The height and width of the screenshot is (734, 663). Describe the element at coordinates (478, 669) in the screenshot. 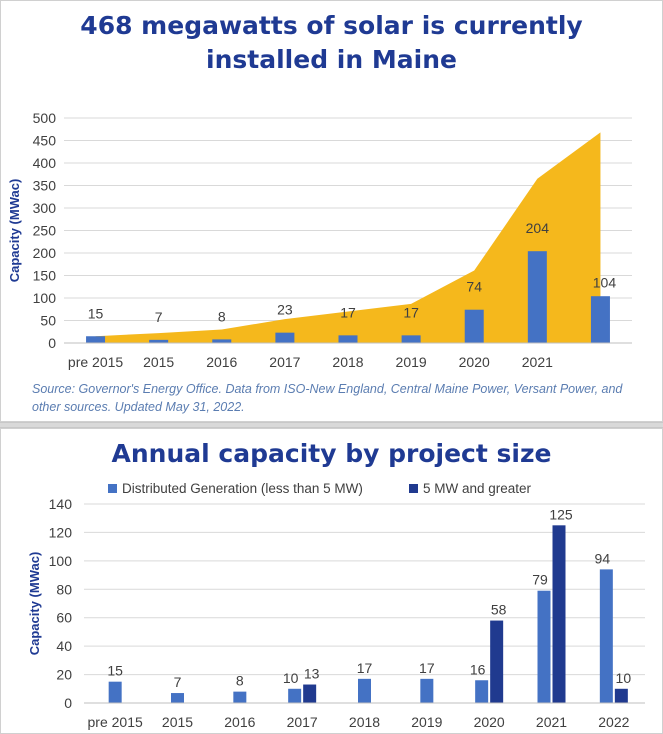

I see `data-label: 16` at that location.